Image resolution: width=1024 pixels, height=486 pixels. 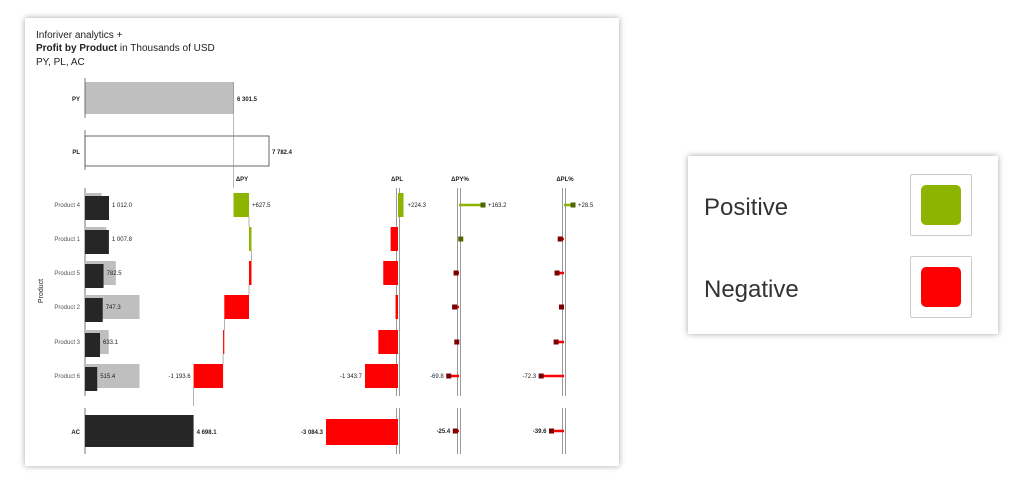 What do you see at coordinates (122, 240) in the screenshot?
I see `product-ac-value: 1 007.8` at bounding box center [122, 240].